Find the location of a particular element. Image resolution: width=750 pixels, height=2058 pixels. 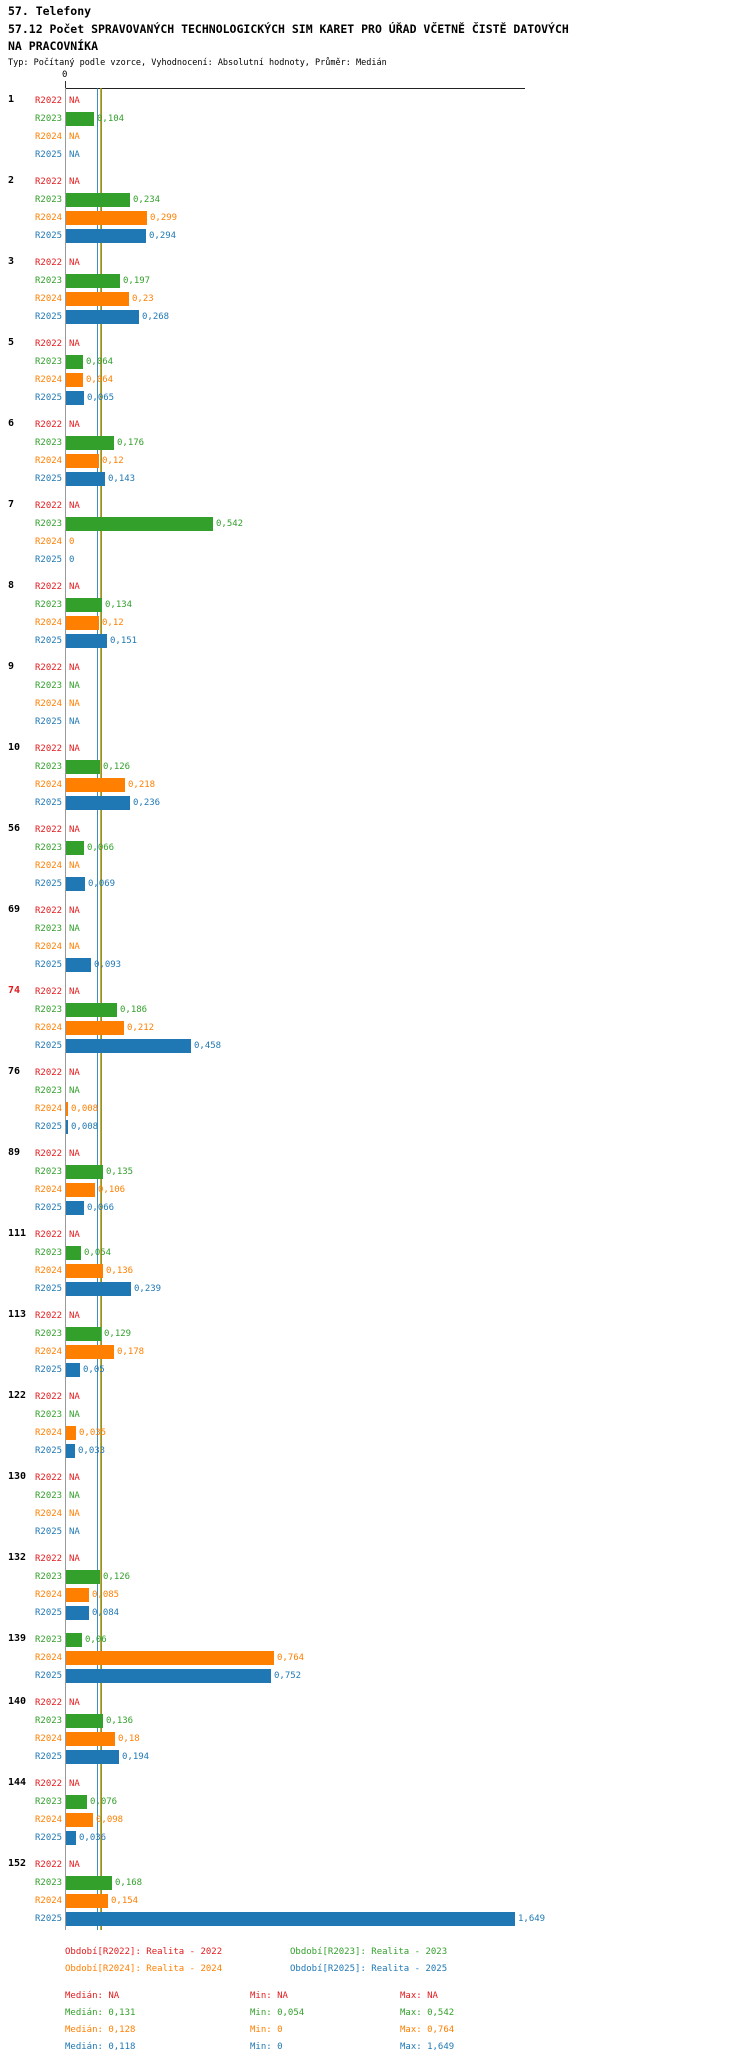

bar-area: 0,033 is located at coordinates (85, 1451).